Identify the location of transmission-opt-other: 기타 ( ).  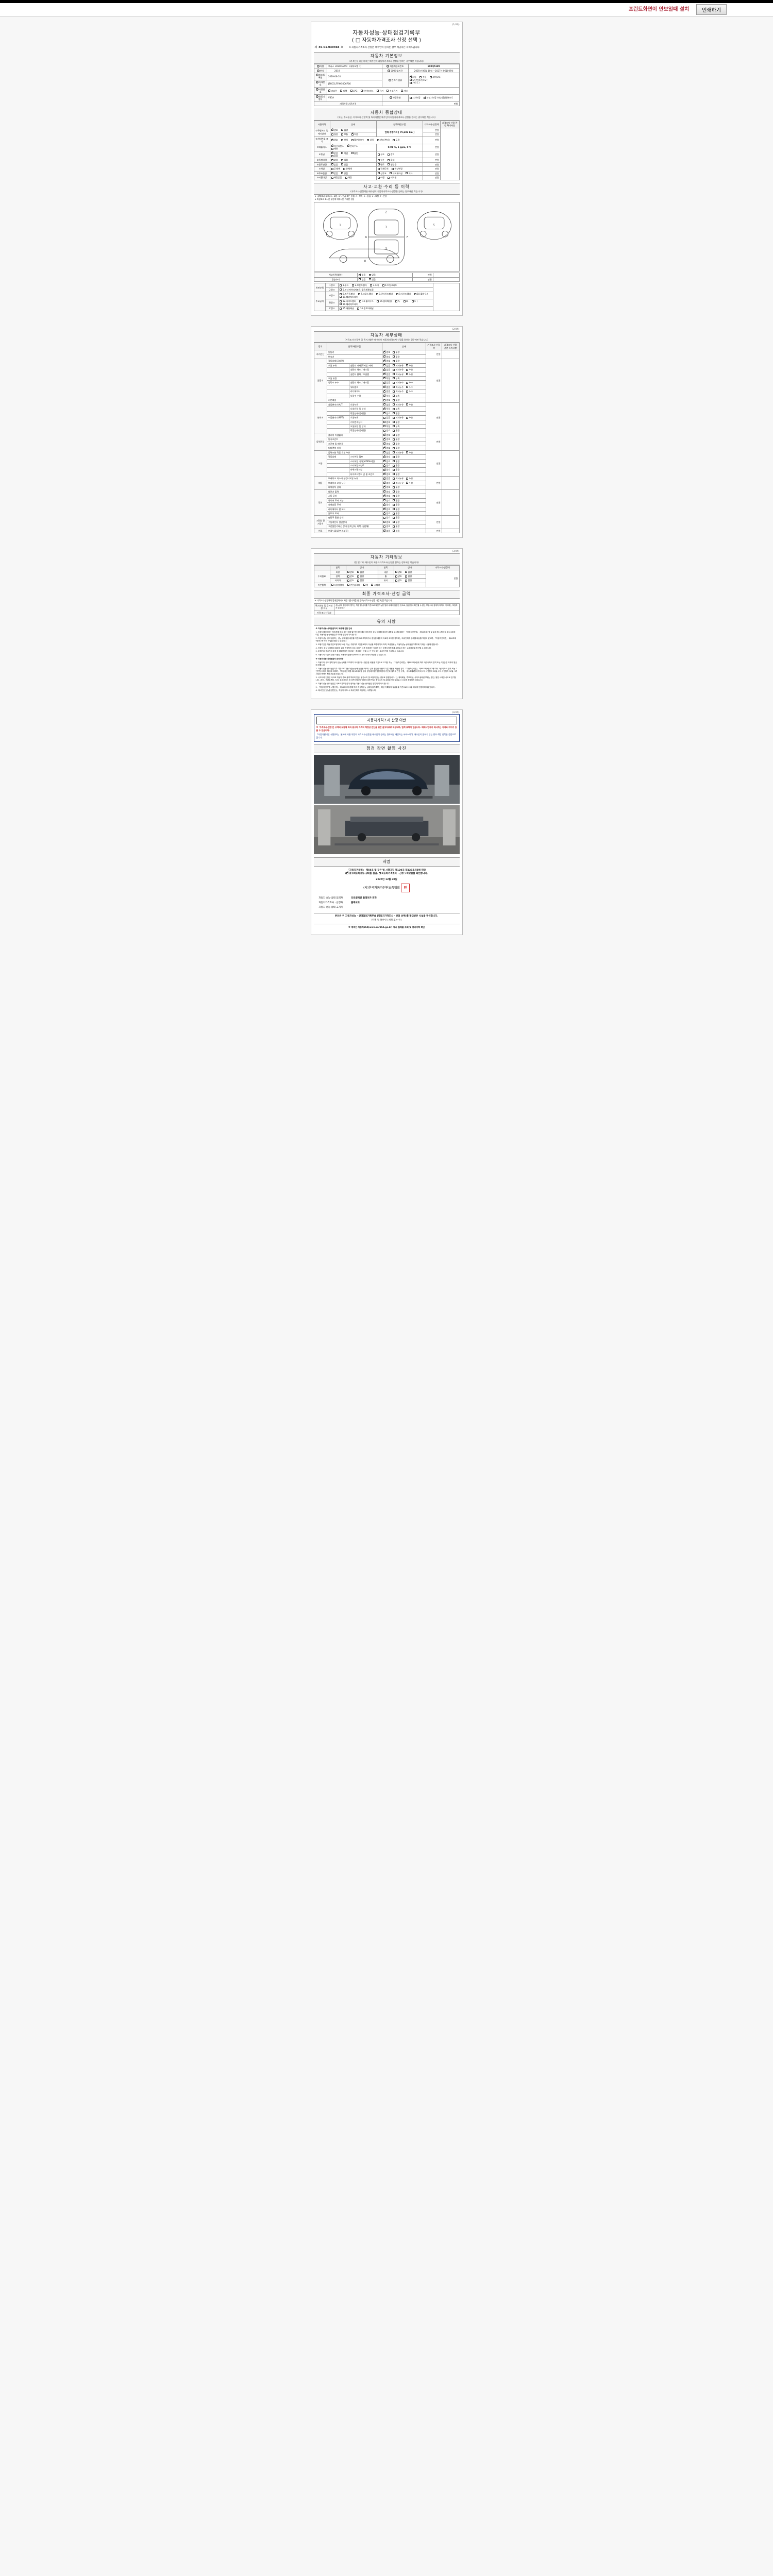
(414, 82).